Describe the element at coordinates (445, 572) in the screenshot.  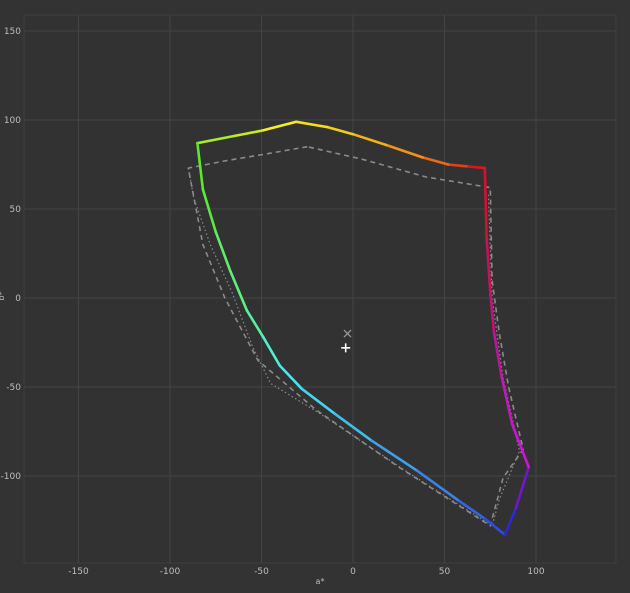
I see `x-tick-label: 50` at that location.